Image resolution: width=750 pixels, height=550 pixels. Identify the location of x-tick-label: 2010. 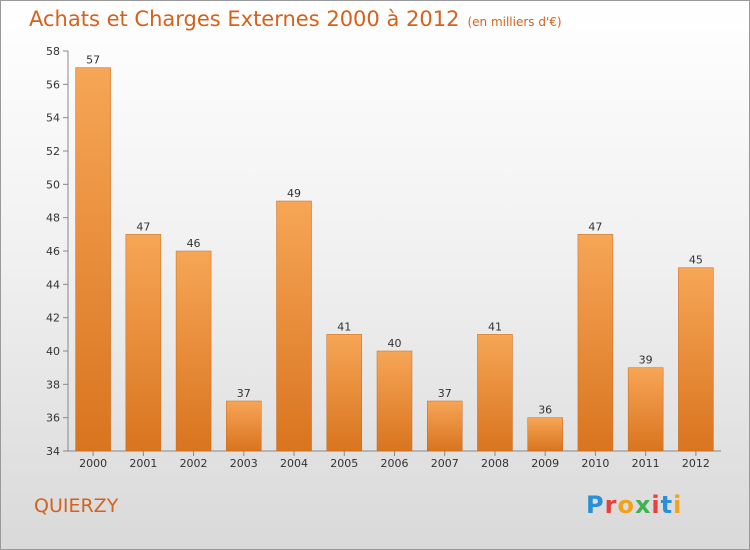
(595, 463).